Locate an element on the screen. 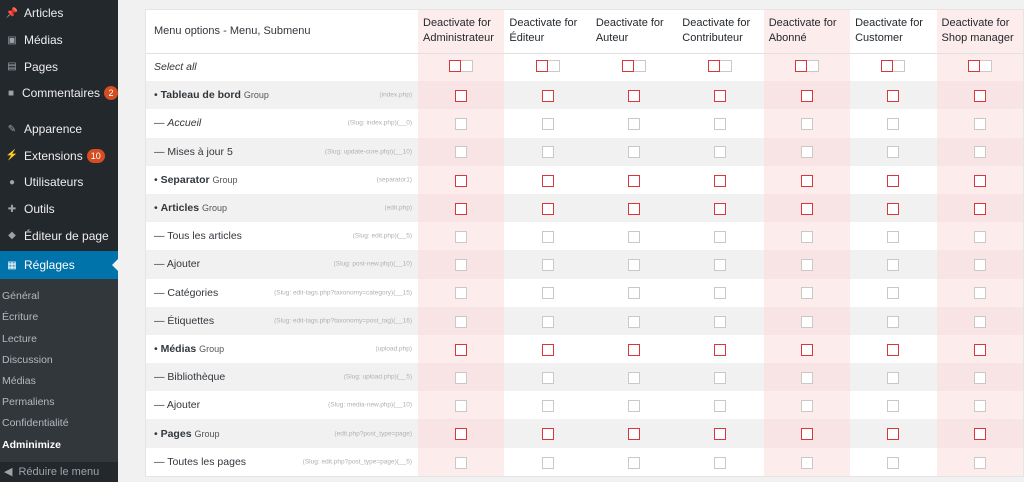 This screenshot has width=1024, height=482. submenu-item: Adminimize is located at coordinates (31, 444).